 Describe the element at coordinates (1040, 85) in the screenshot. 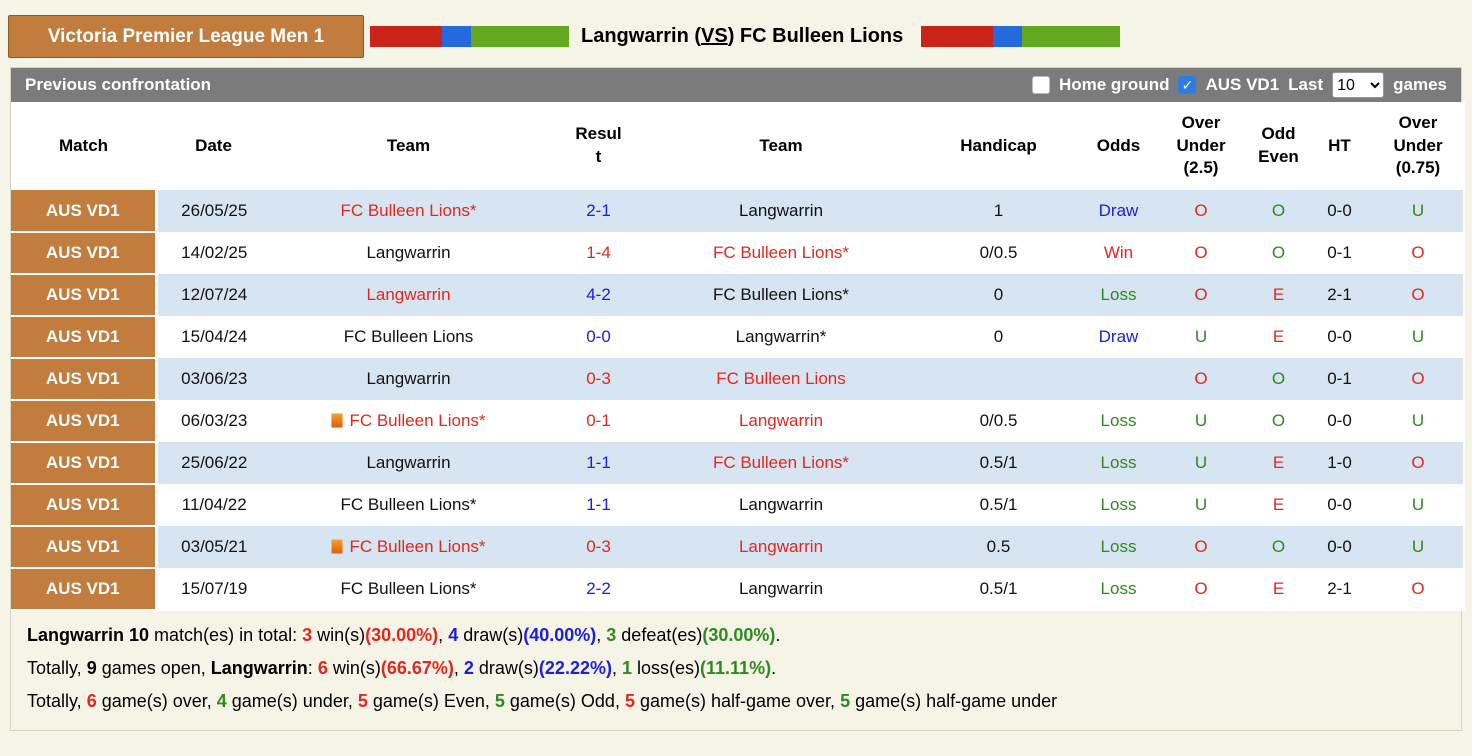

I see `home-ground-checkbox` at that location.